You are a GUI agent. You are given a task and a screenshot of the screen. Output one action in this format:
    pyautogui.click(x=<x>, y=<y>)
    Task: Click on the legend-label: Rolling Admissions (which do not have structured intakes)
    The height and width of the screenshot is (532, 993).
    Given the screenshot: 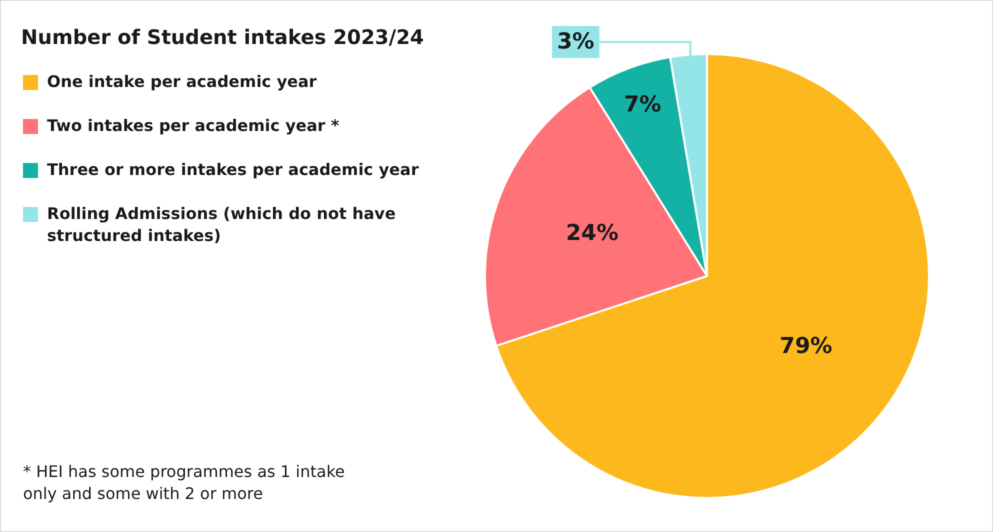 What is the action you would take?
    pyautogui.click(x=222, y=225)
    